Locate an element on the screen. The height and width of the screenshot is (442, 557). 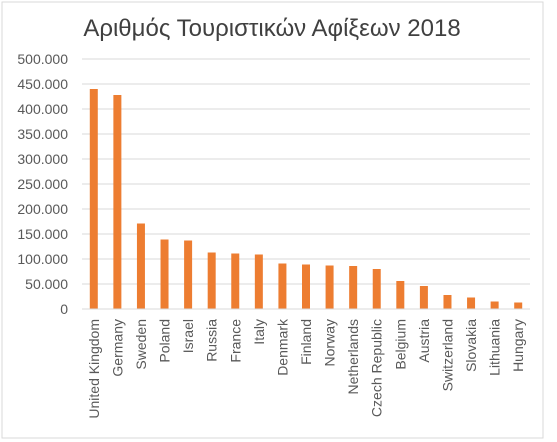
x-category-label: Italy is located at coordinates (259, 332).